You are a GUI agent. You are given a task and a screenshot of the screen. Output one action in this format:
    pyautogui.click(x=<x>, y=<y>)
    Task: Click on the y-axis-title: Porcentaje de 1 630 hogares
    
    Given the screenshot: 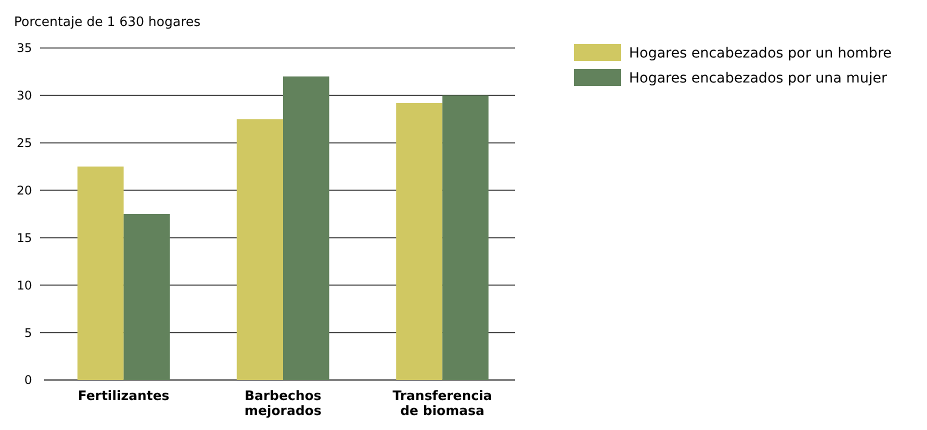 What is the action you would take?
    pyautogui.click(x=107, y=22)
    